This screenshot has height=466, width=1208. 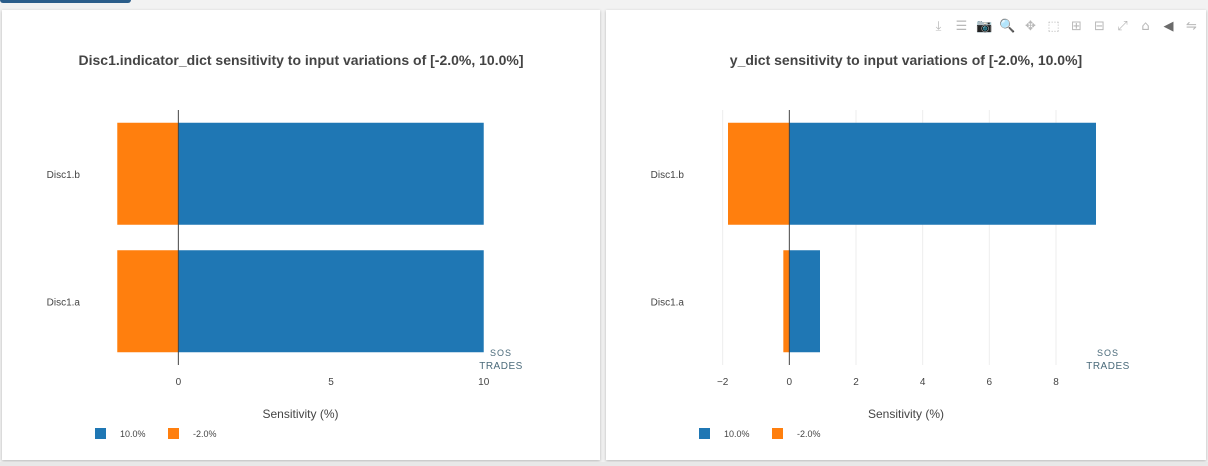 I want to click on x-tick-label: 10, so click(x=484, y=382).